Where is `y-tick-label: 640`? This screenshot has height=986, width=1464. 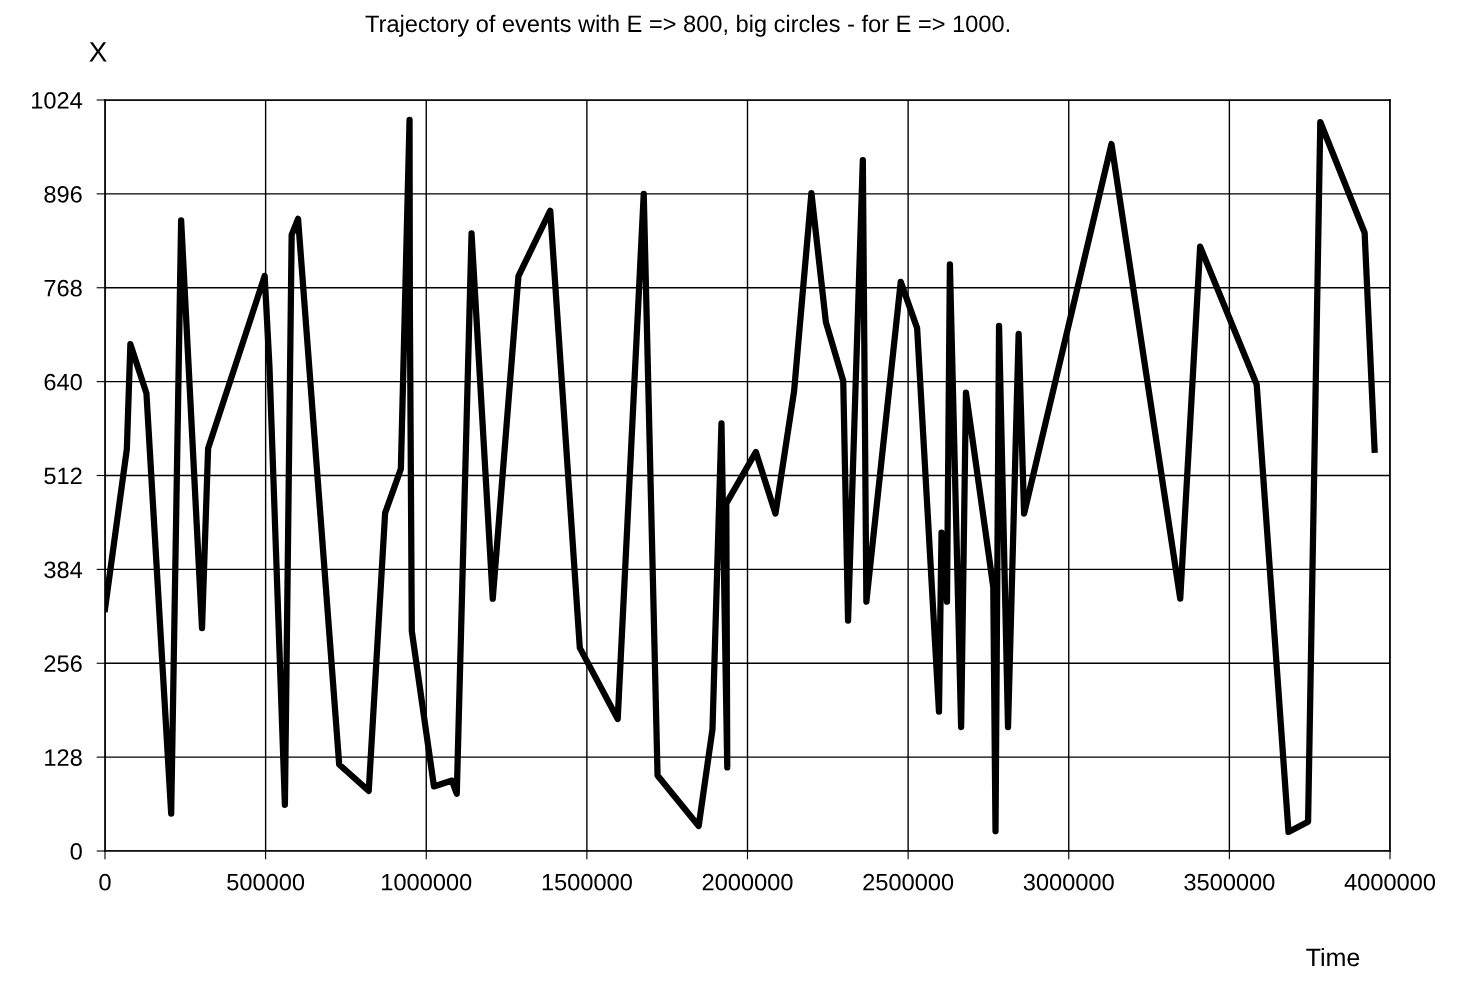 y-tick-label: 640 is located at coordinates (63, 382).